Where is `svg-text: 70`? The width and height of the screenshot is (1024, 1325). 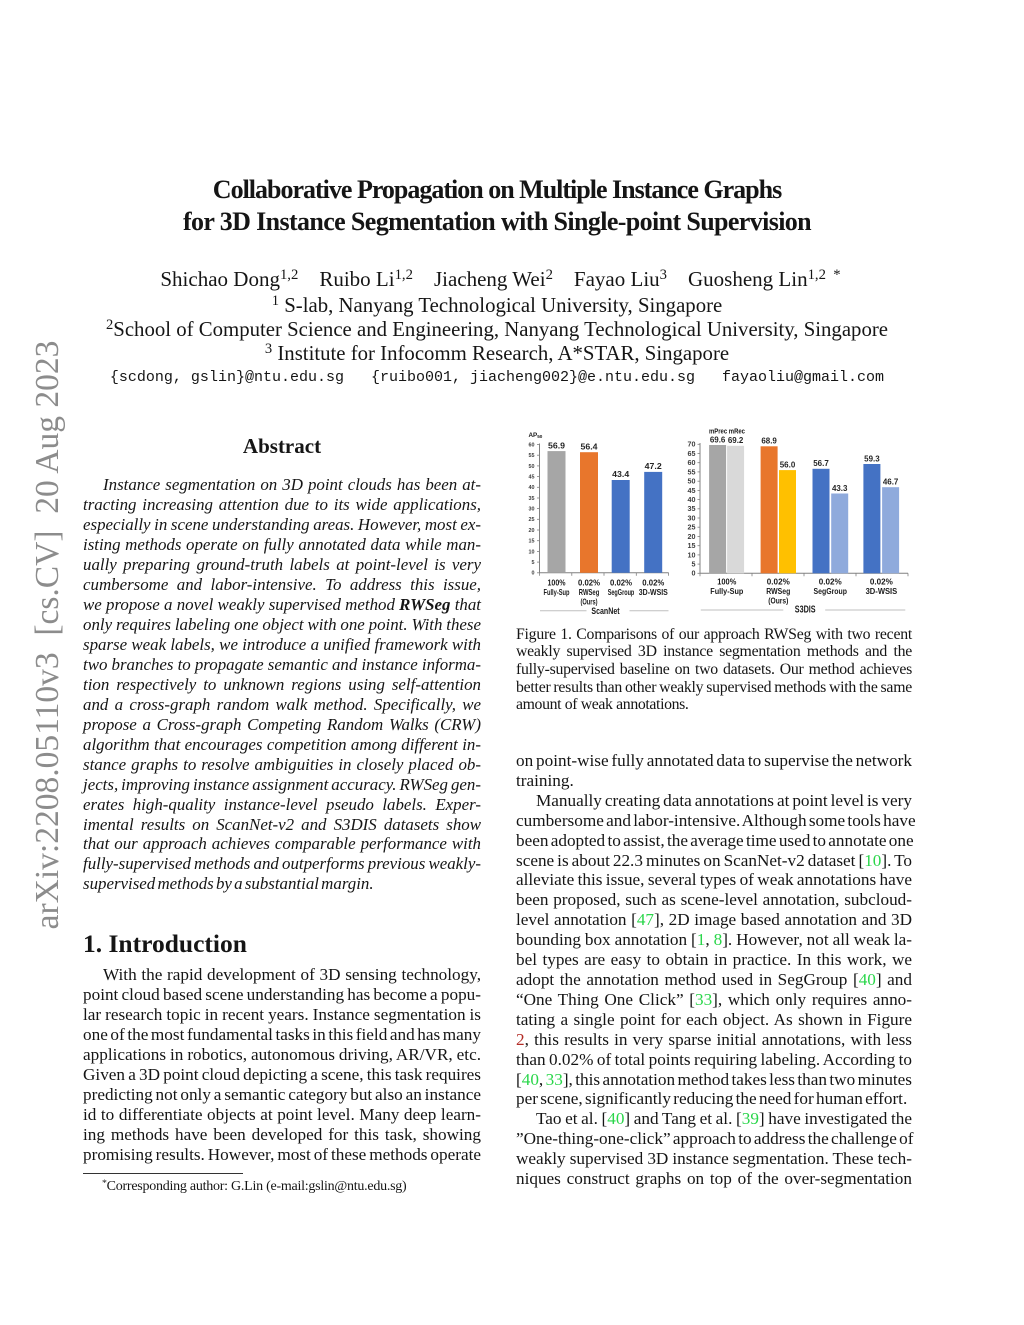
svg-text: 70 is located at coordinates (692, 444).